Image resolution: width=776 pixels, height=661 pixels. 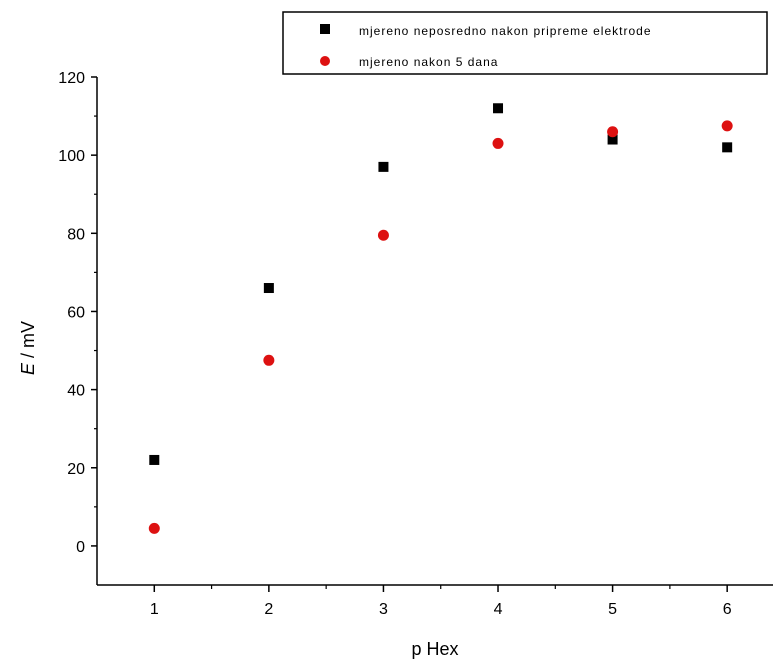 What do you see at coordinates (325, 61) in the screenshot?
I see `legend-marker-circle` at bounding box center [325, 61].